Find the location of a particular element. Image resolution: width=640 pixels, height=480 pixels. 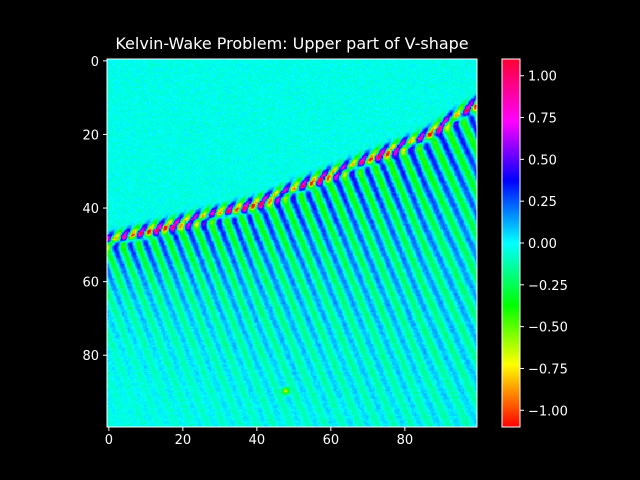

colorbar-axis: 1.00 0.75 0.50 0.25 0.00 −0.25 −0.50 −0.75 −1.00 is located at coordinates (544, 244).